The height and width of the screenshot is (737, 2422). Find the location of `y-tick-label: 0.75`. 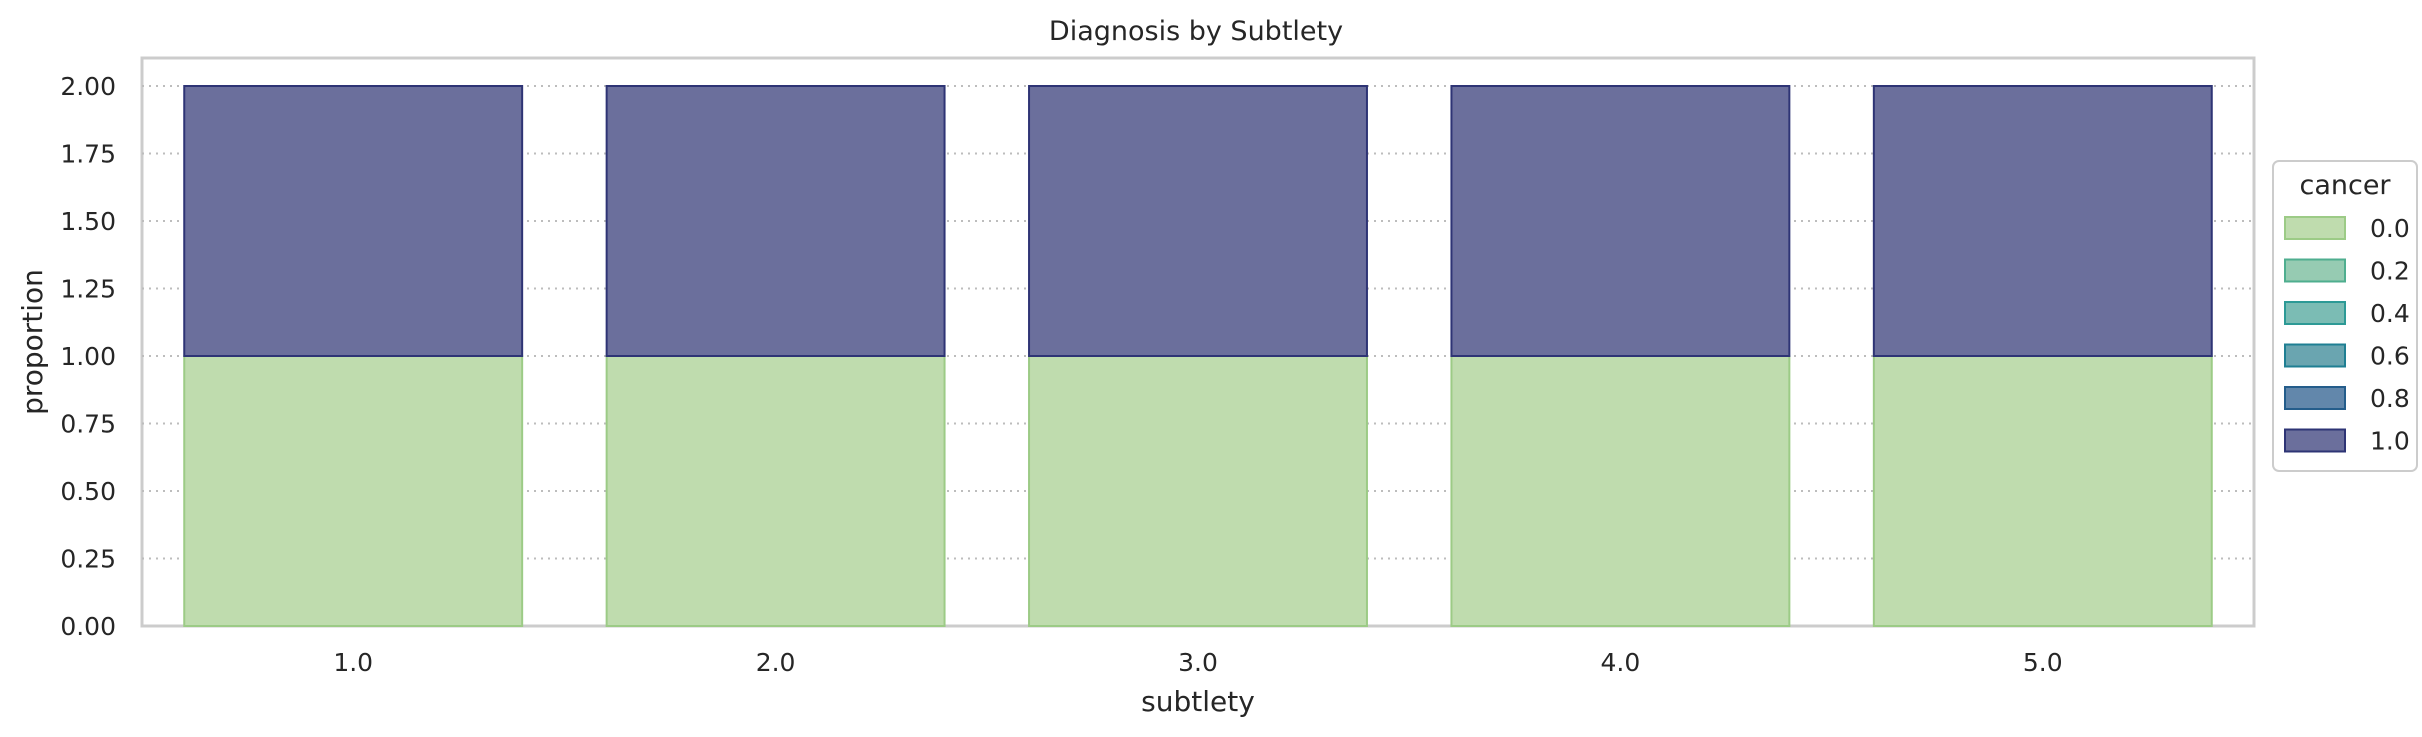

y-tick-label: 0.75 is located at coordinates (88, 424).